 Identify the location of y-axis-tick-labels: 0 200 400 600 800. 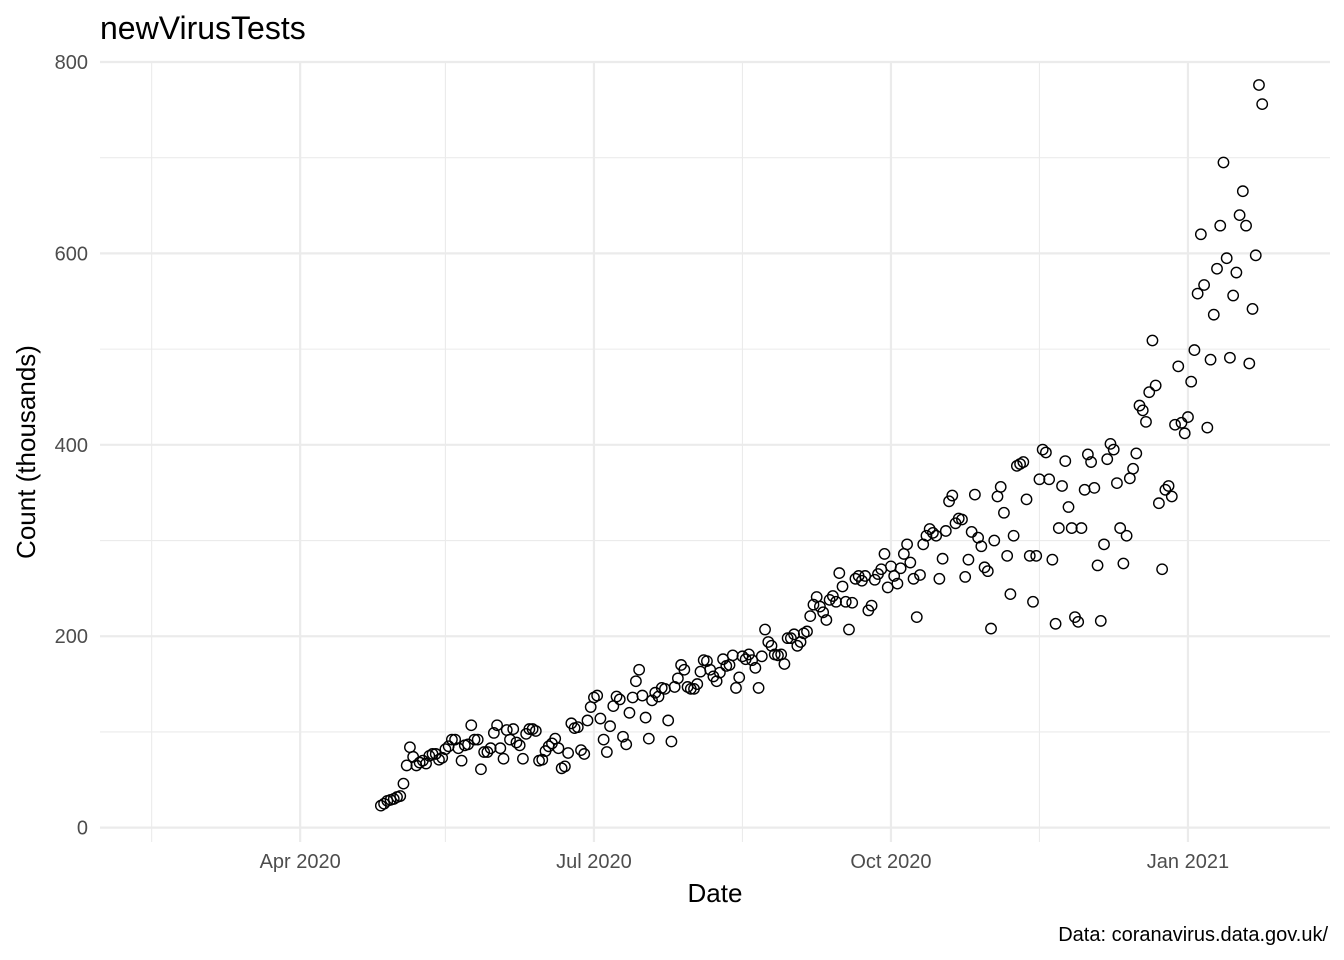
(71, 446).